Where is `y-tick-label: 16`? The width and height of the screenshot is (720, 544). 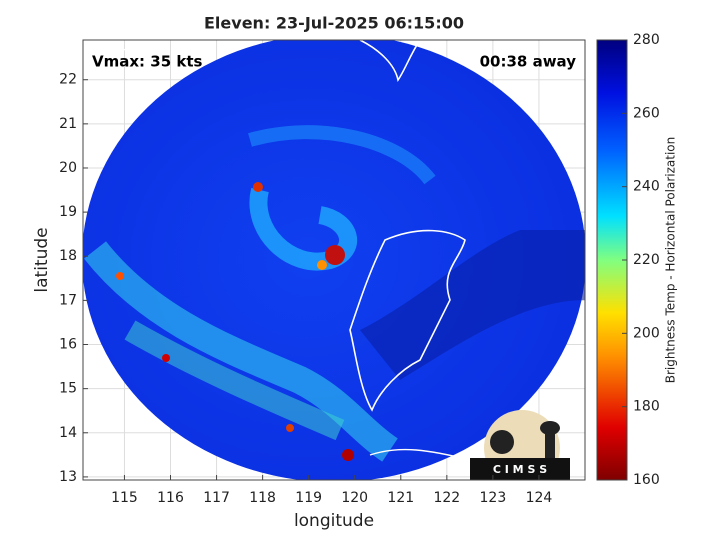 y-tick-label: 16 is located at coordinates (68, 345).